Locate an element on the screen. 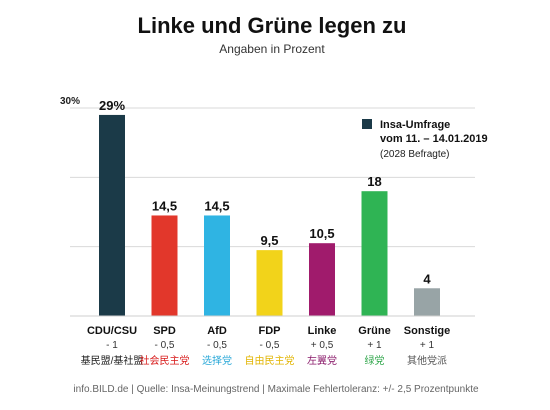 The width and height of the screenshot is (550, 410). chinese-label: 选择党 is located at coordinates (217, 360).